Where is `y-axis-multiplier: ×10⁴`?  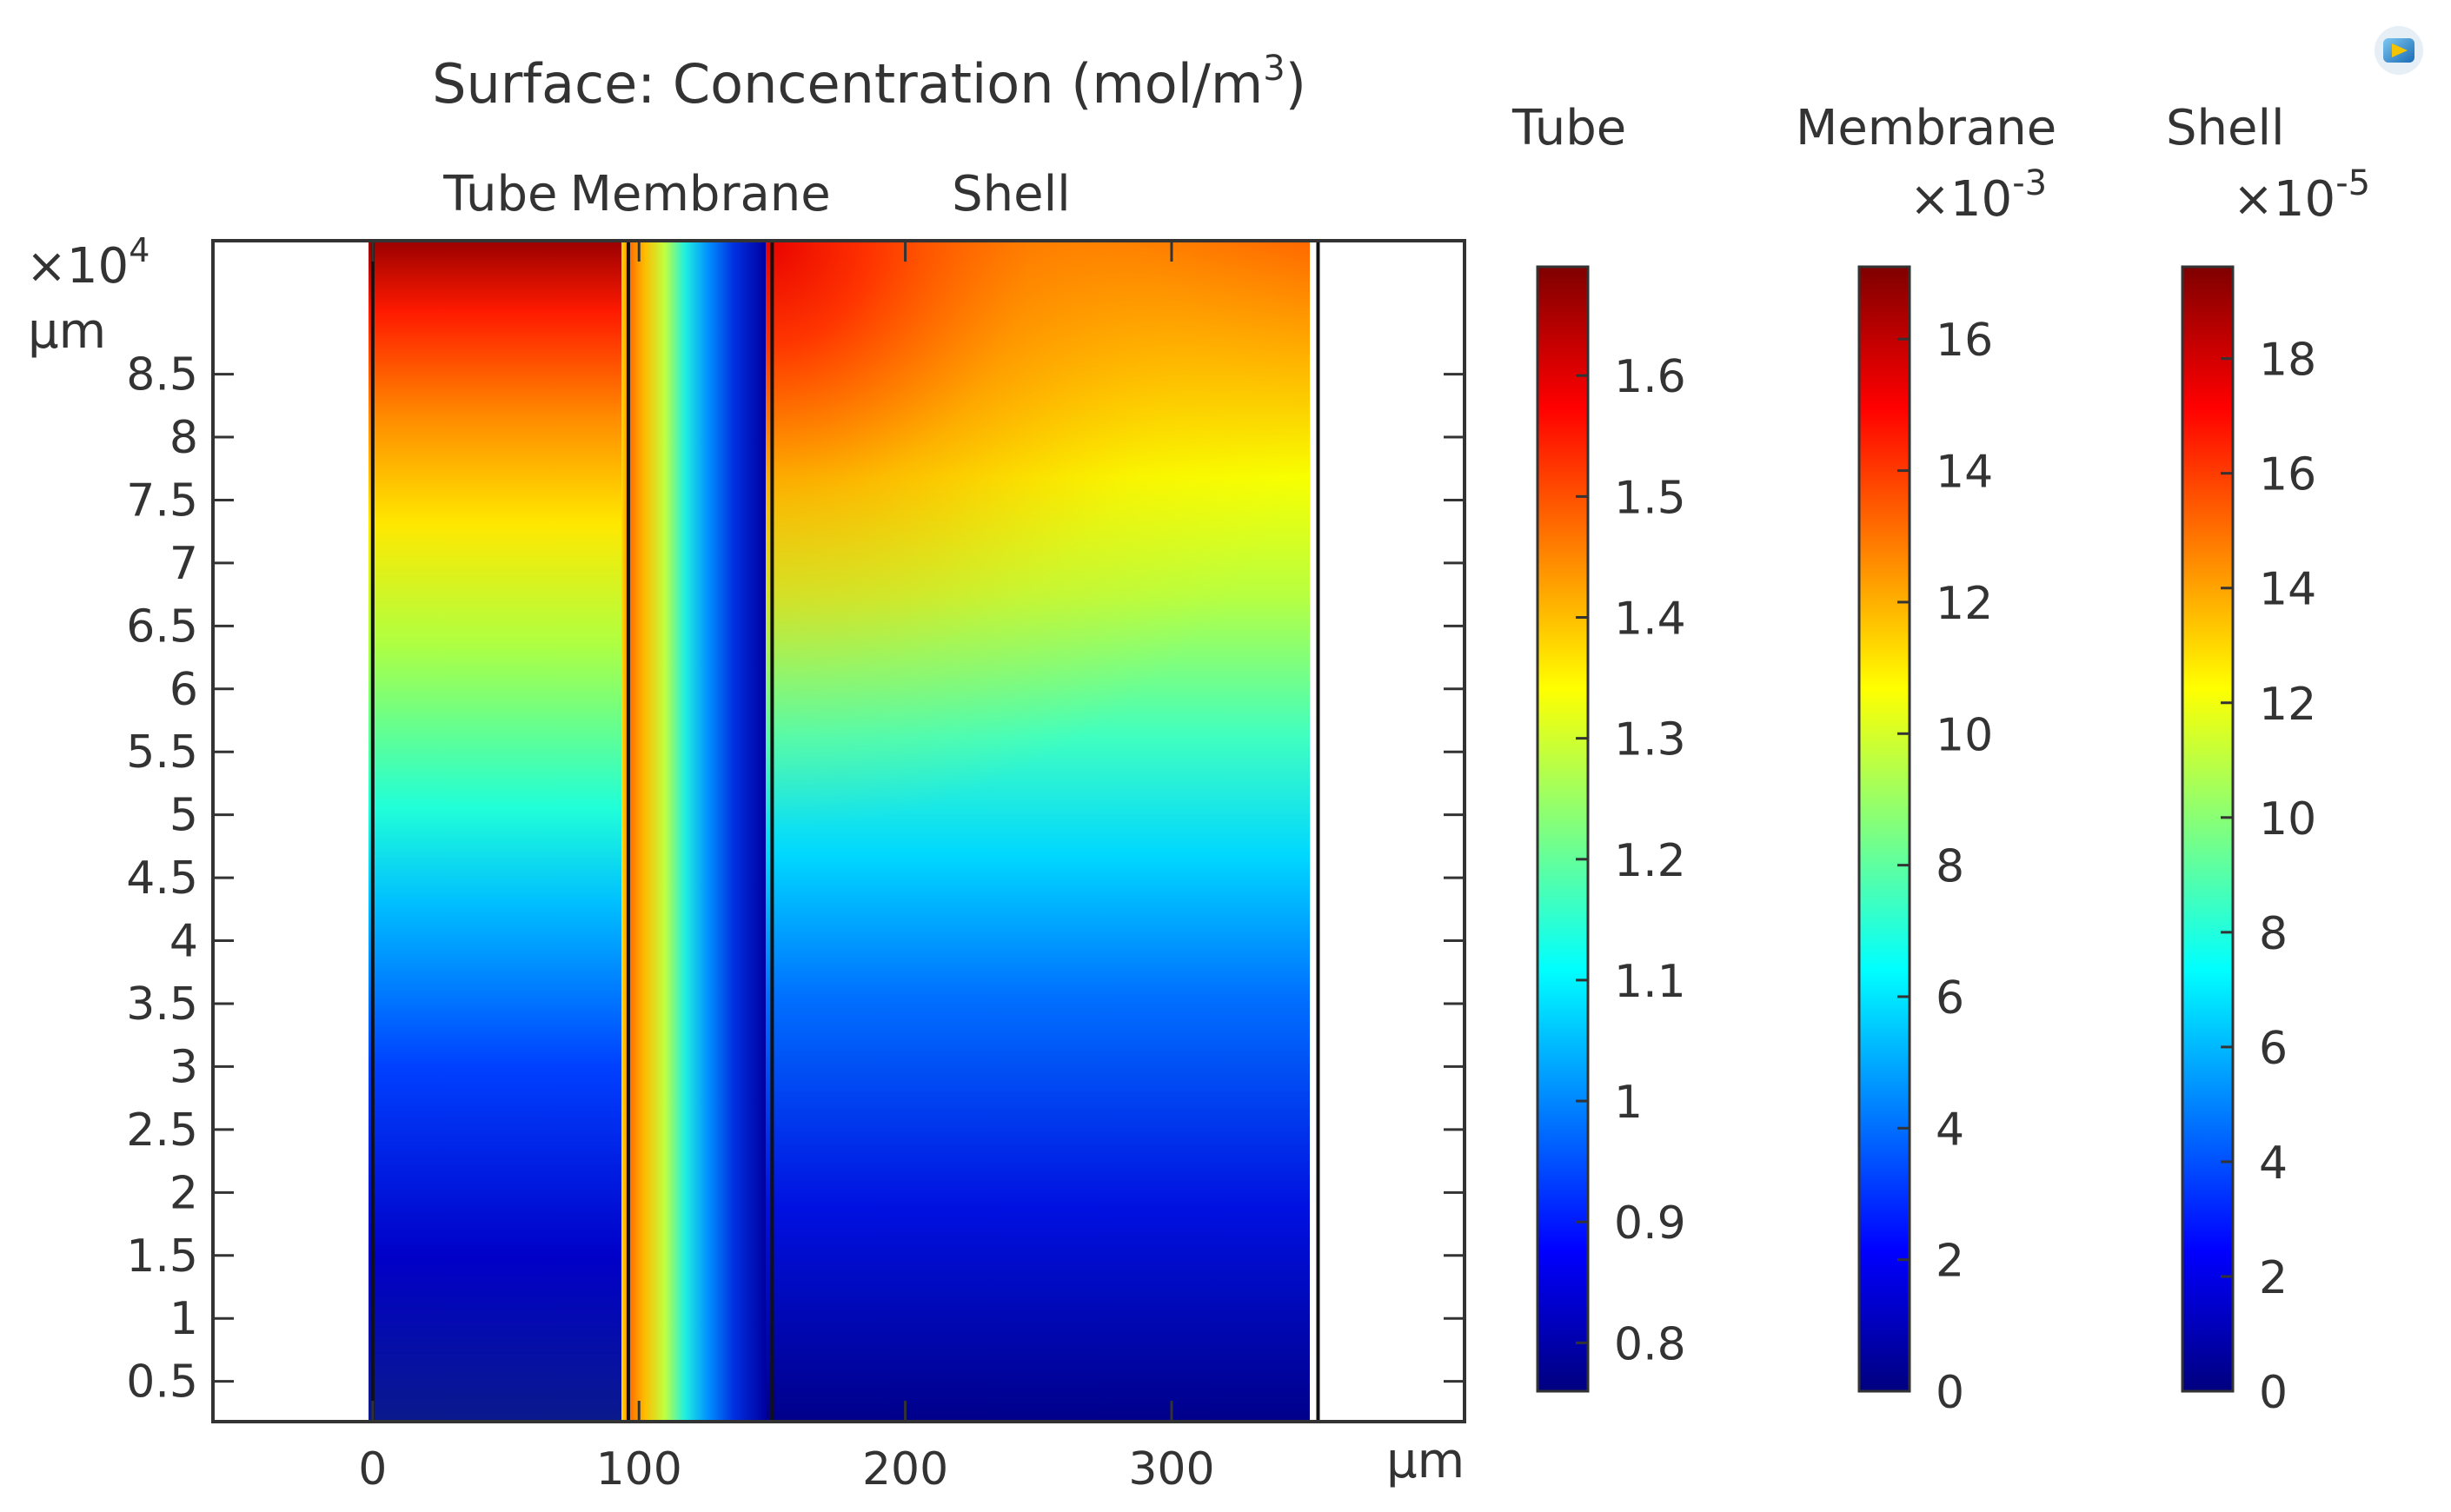
y-axis-multiplier: ×10⁴ is located at coordinates (87, 263).